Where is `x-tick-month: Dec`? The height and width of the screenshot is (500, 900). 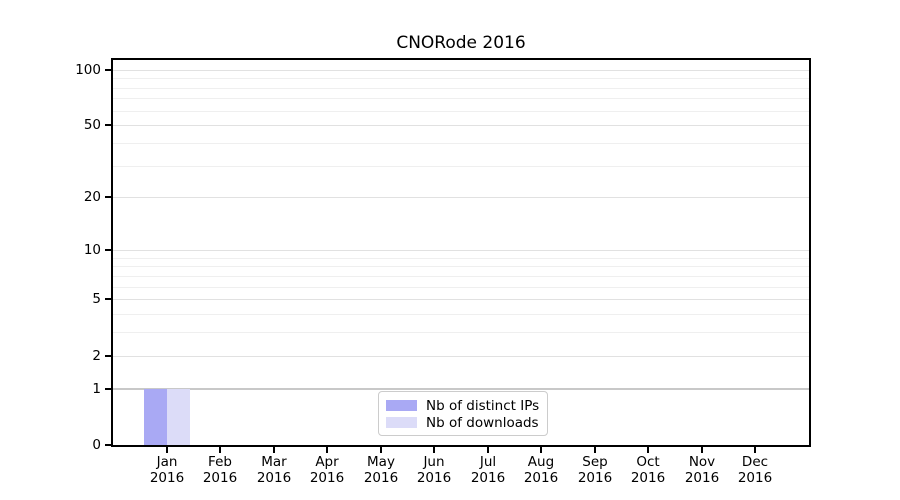 x-tick-month: Dec is located at coordinates (755, 462).